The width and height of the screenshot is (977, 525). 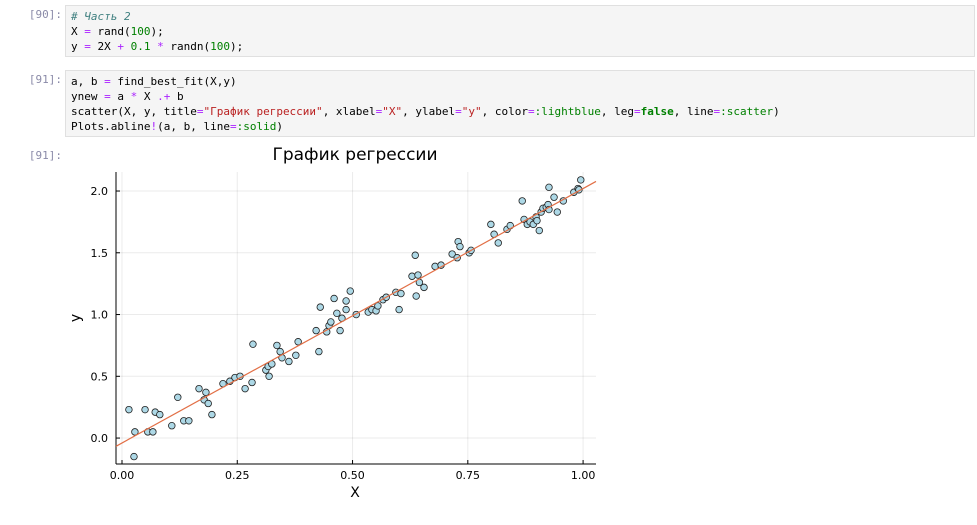 I want to click on code-line: a, b = find_best_fit(X,y), so click(x=154, y=81).